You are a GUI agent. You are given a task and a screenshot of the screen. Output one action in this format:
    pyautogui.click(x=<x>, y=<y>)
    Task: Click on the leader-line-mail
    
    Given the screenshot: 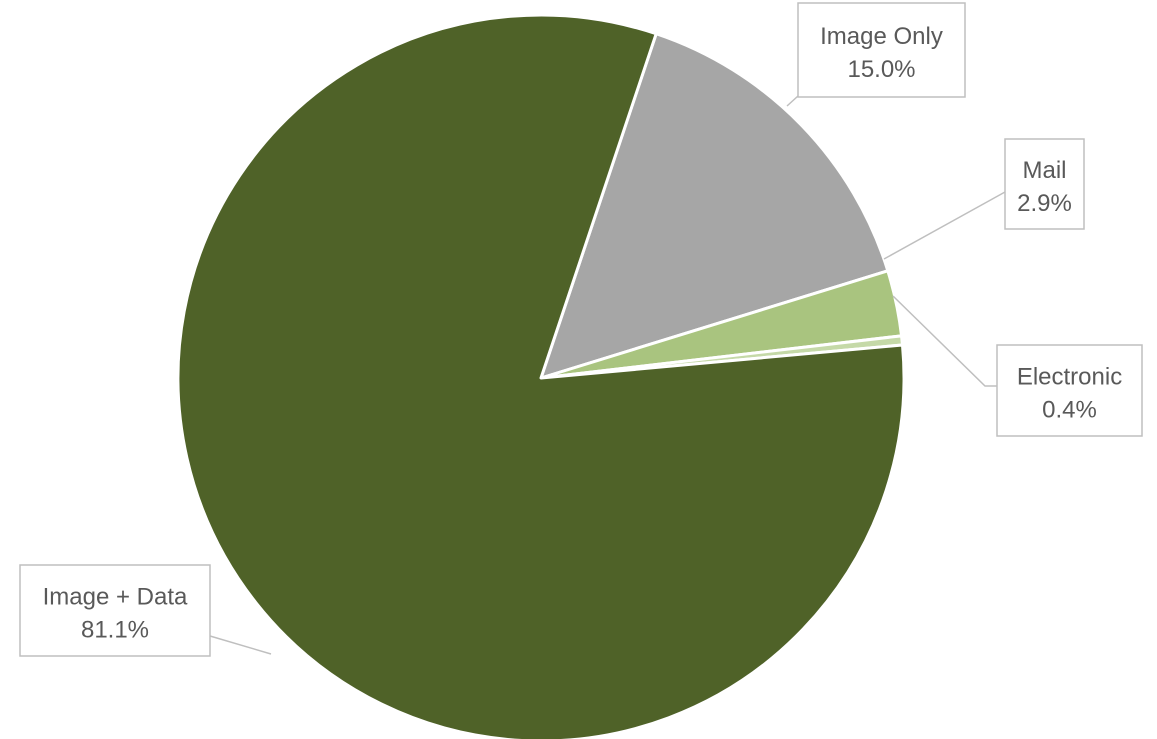 What is the action you would take?
    pyautogui.click(x=944, y=225)
    